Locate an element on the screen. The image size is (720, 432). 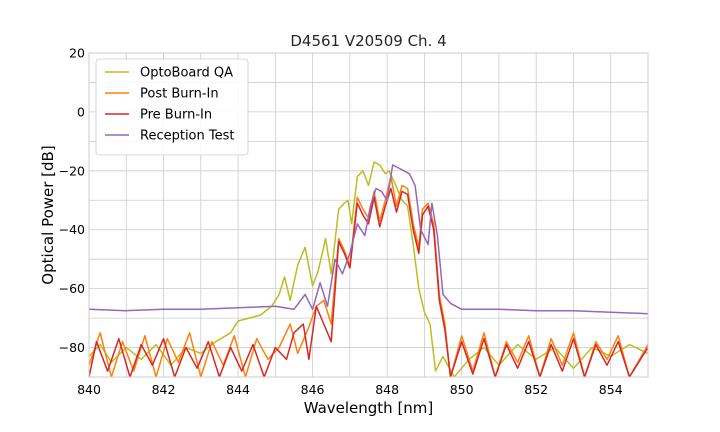
x-tick-label: 840 is located at coordinates (89, 389).